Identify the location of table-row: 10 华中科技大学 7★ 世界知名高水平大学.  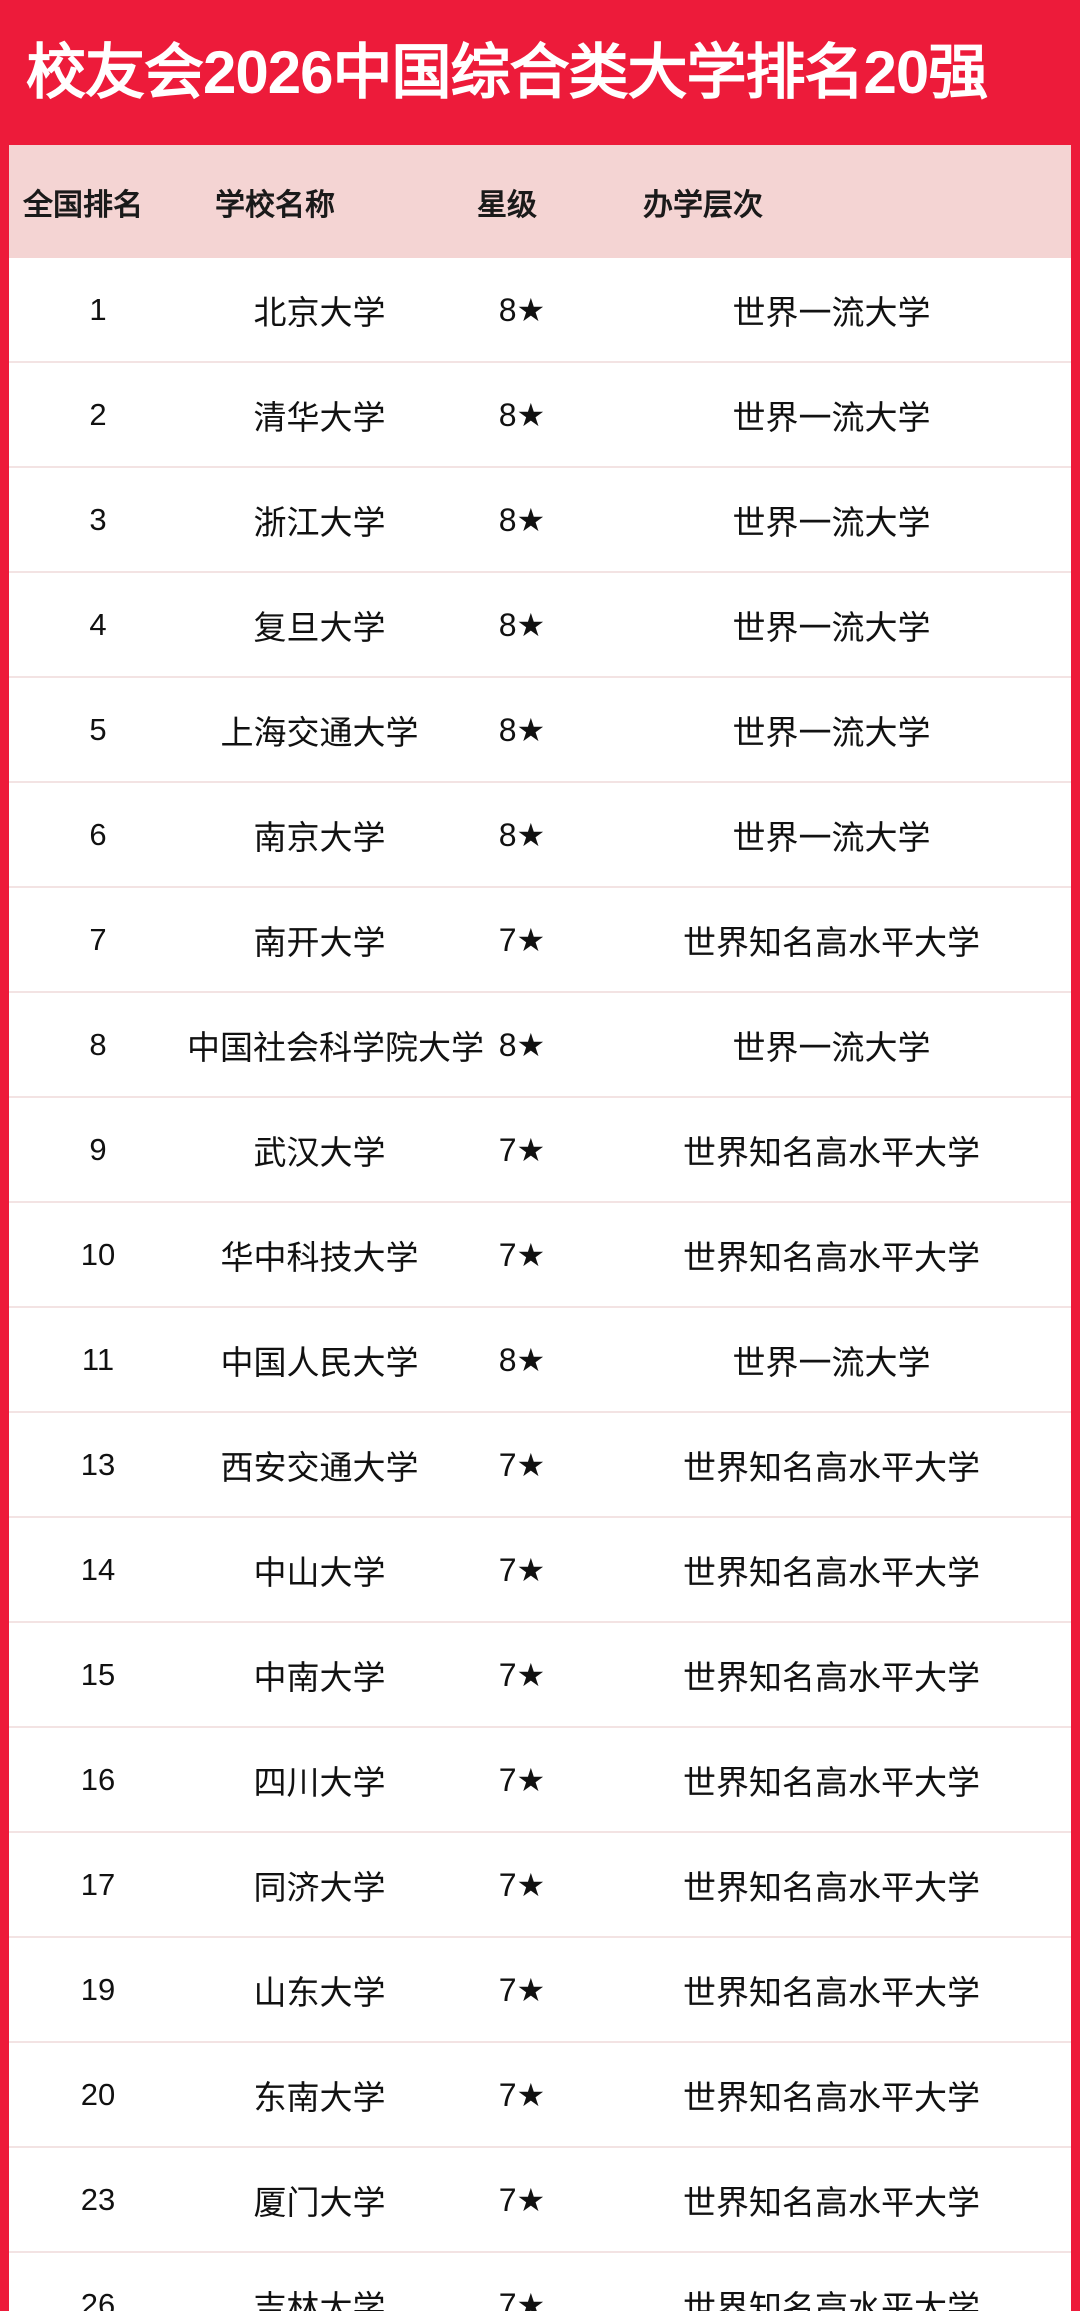
(540, 1255).